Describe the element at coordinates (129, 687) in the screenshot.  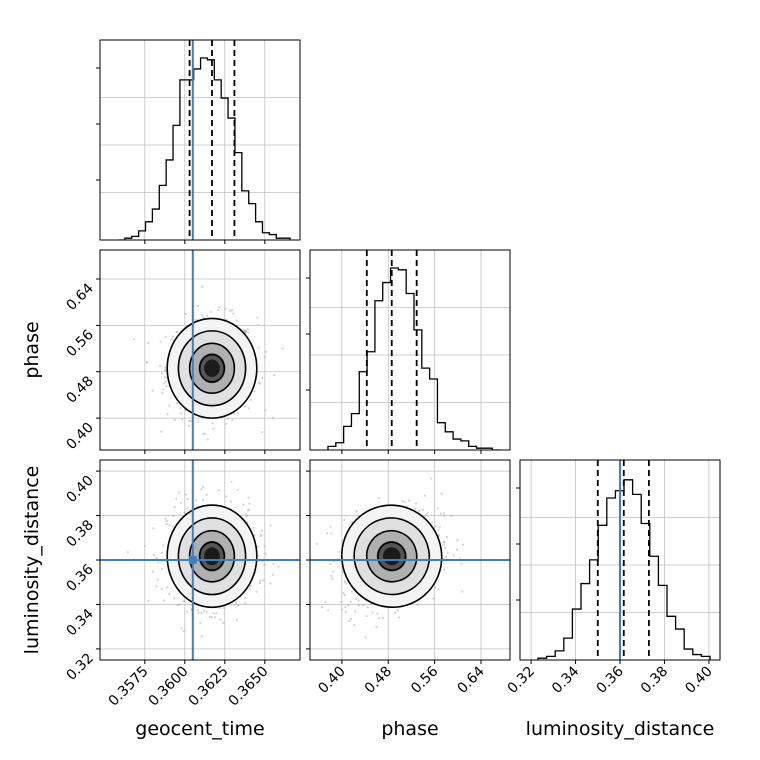
I see `x-tick-label: 0.3575` at that location.